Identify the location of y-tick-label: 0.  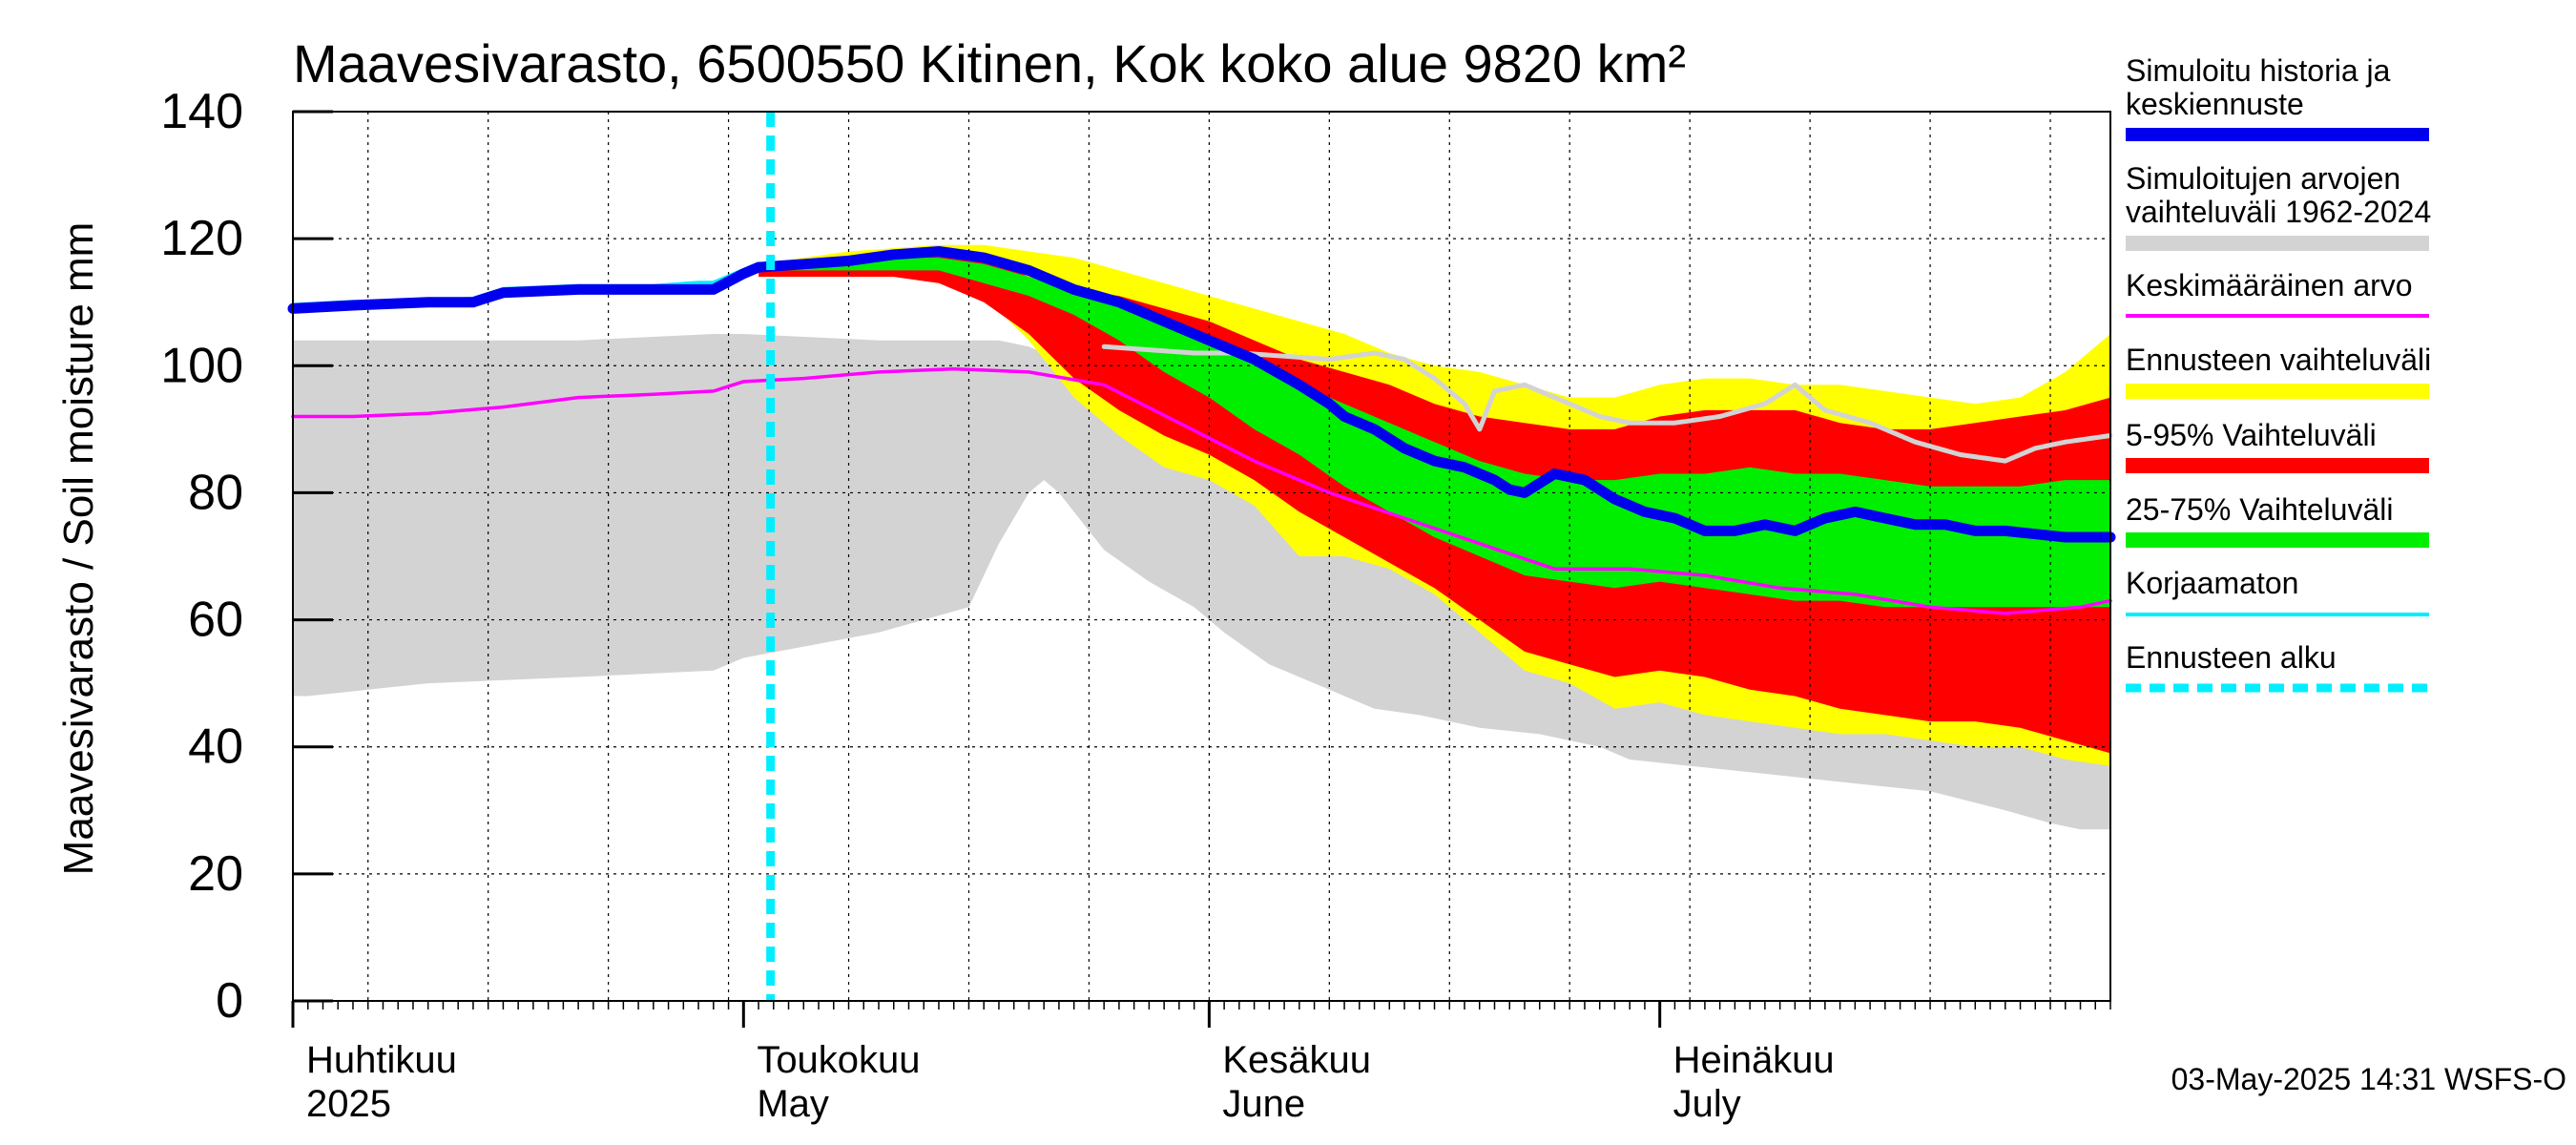
(229, 1001).